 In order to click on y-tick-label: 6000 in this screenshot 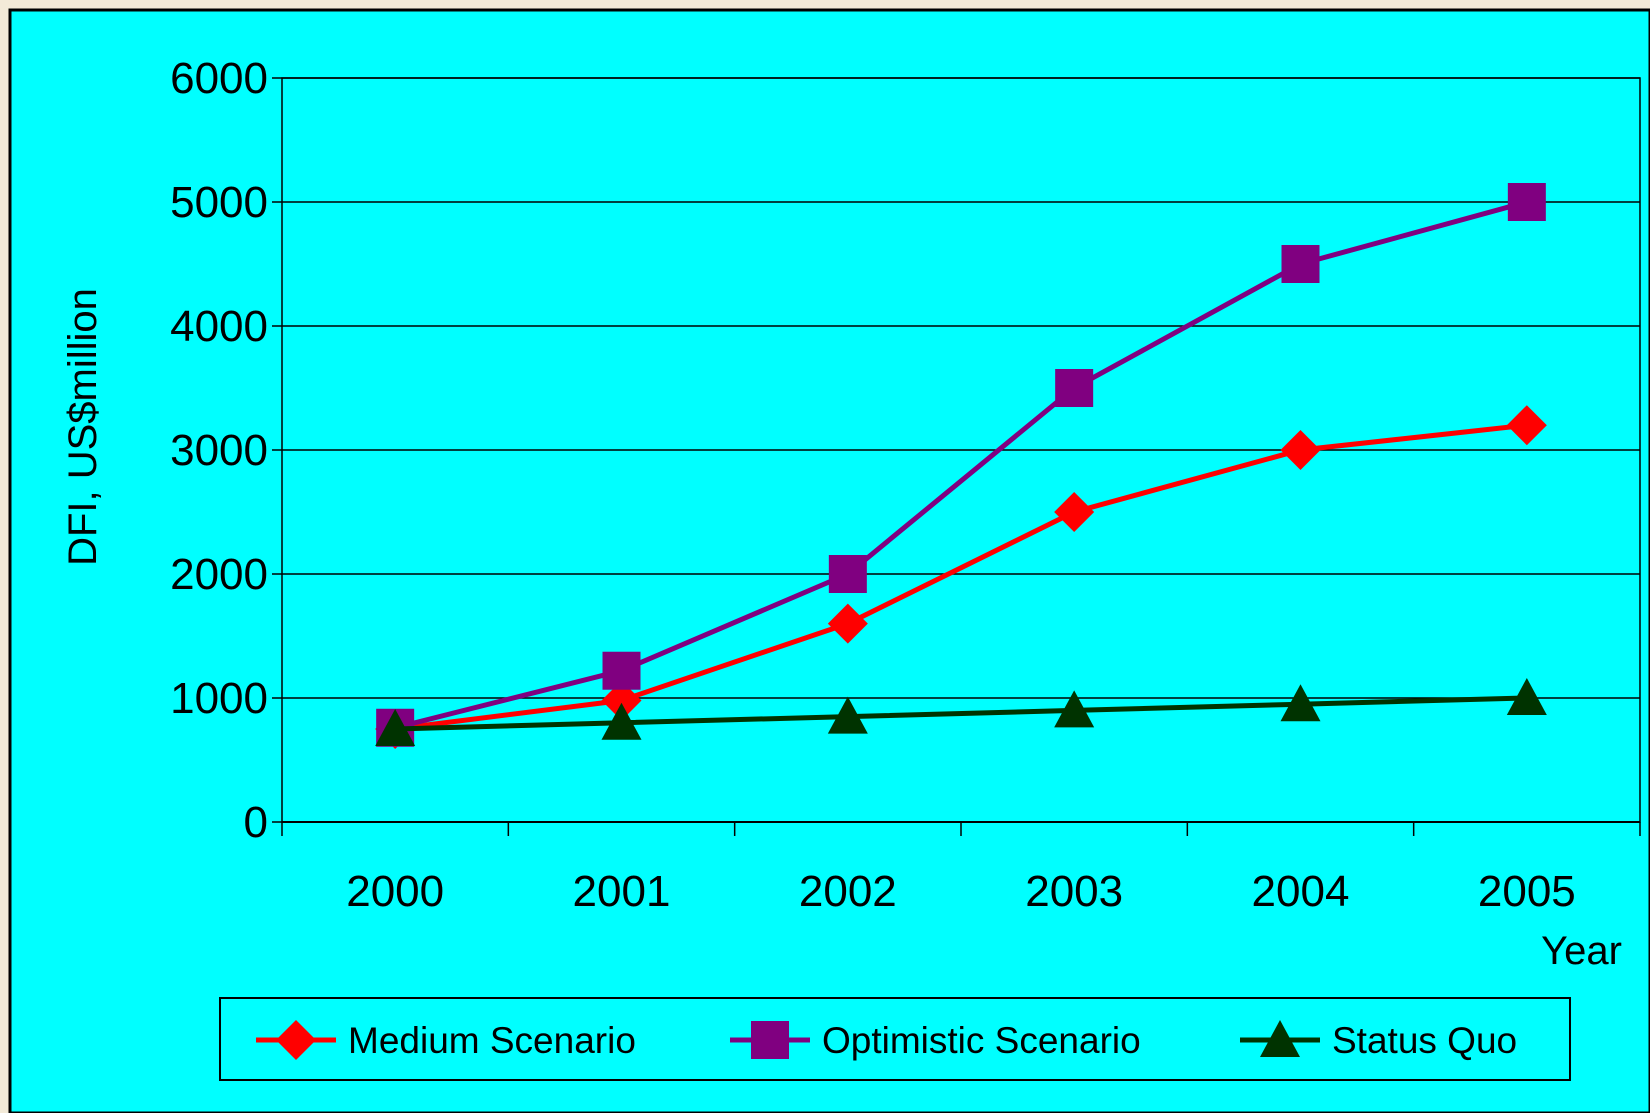, I will do `click(219, 78)`.